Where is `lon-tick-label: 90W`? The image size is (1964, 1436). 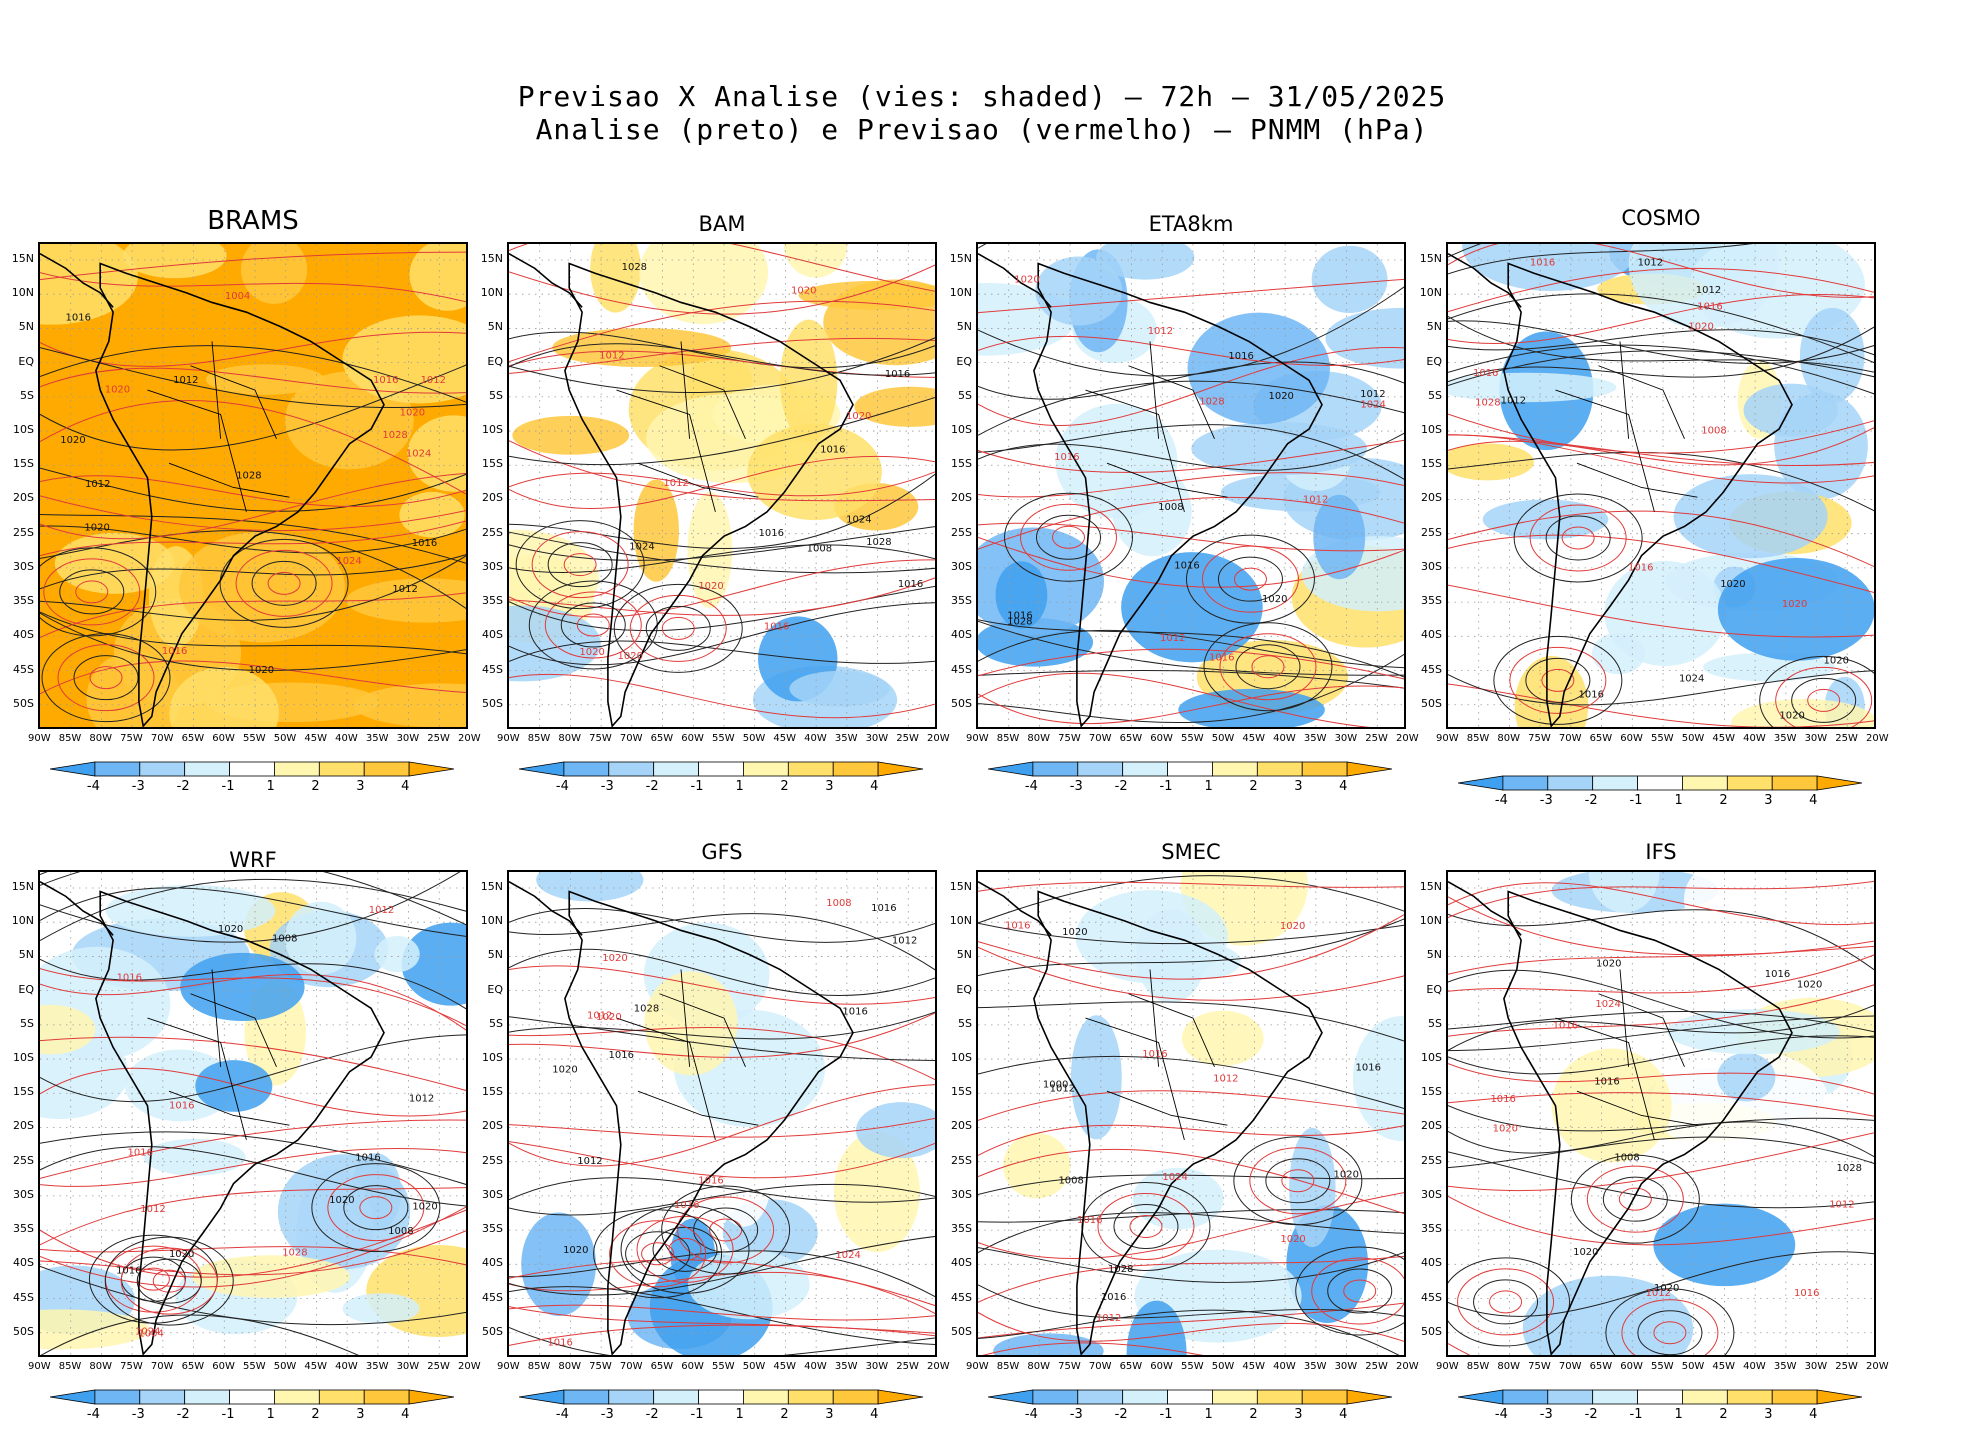 lon-tick-label: 90W is located at coordinates (1447, 738).